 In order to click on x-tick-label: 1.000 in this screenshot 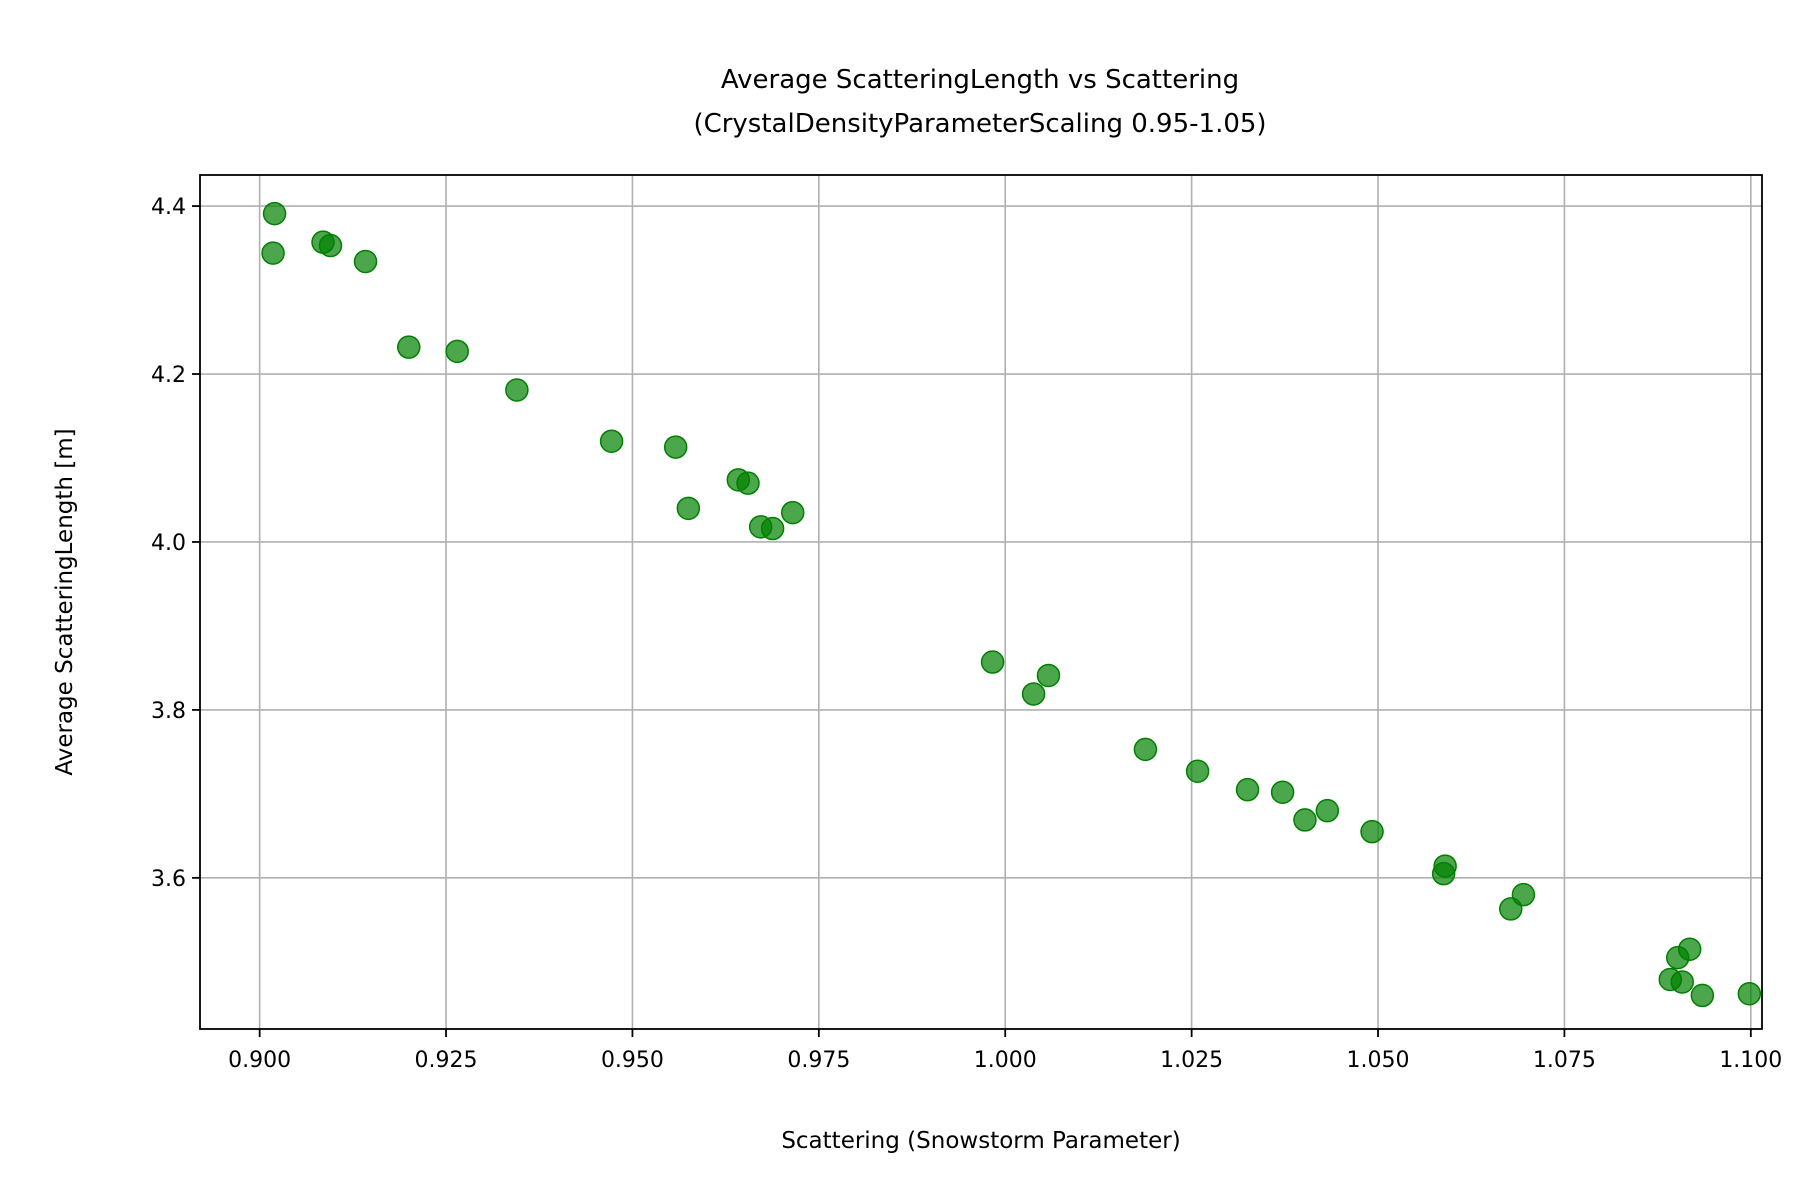, I will do `click(1005, 1060)`.